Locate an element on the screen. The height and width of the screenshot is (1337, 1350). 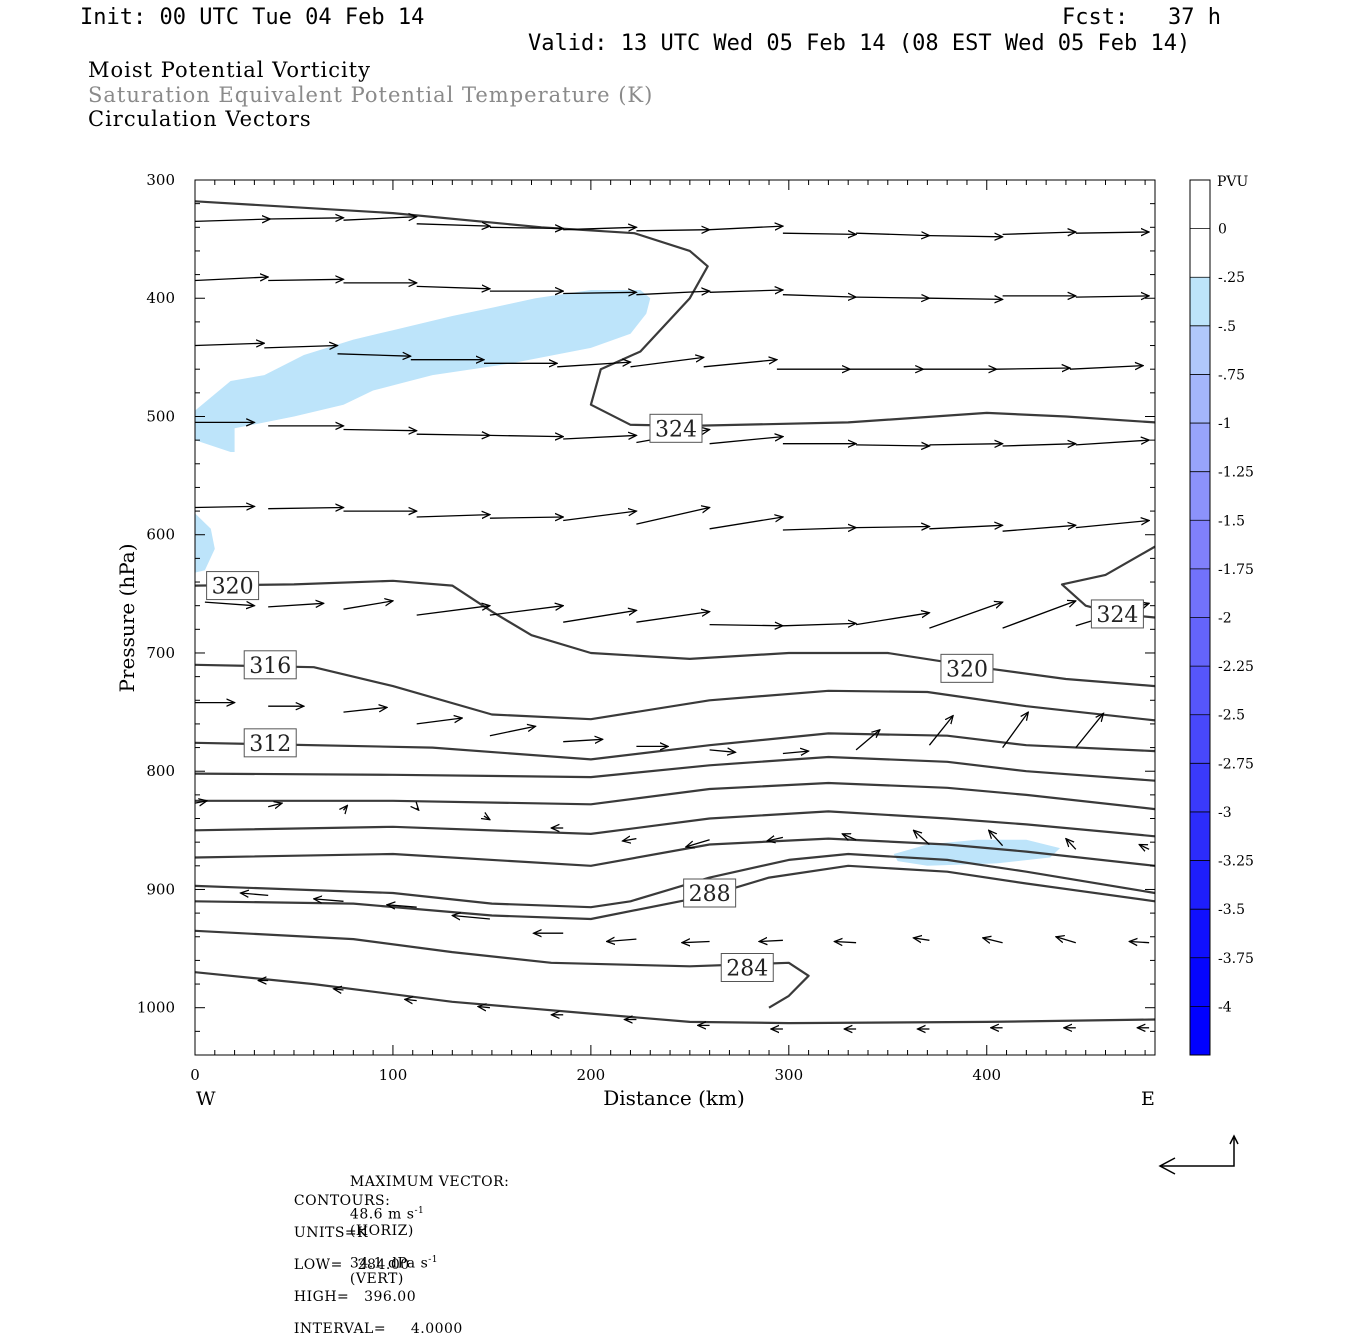
contour-label-284: 284 is located at coordinates (747, 967).